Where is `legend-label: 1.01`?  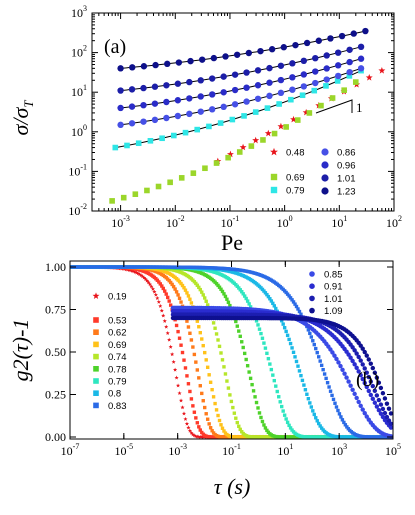 legend-label: 1.01 is located at coordinates (346, 179).